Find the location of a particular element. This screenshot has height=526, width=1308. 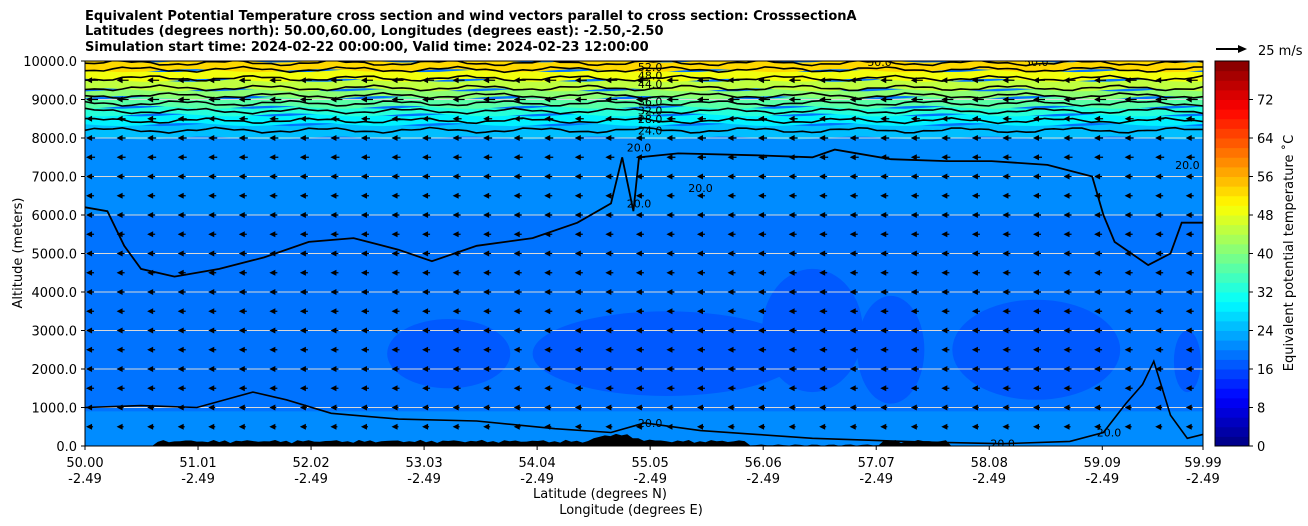

x-tick-label-lat: 59.09 is located at coordinates (1102, 463).